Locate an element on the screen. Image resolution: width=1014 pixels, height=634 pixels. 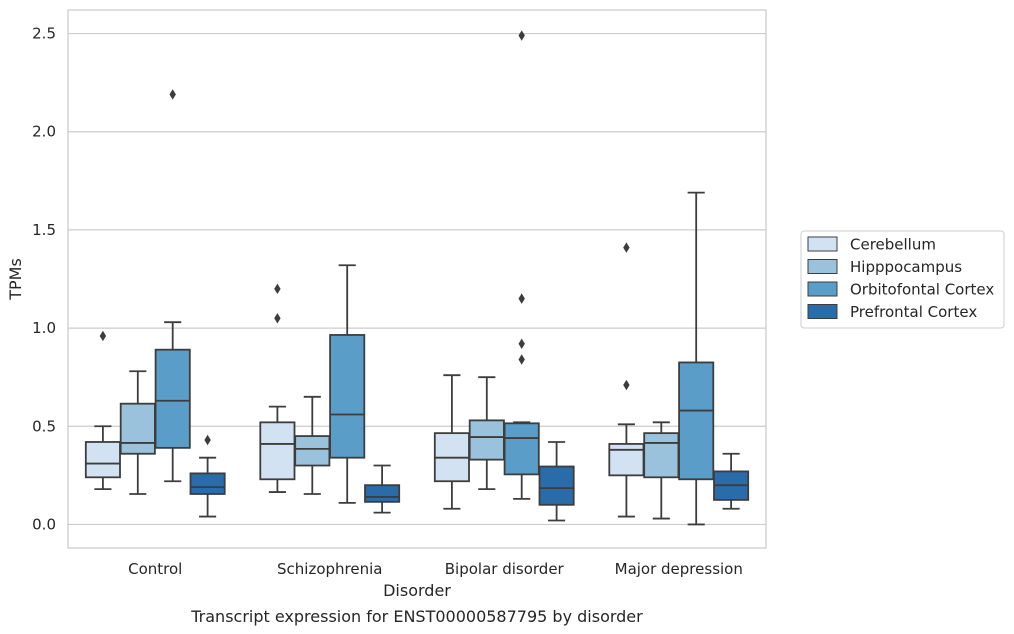
y-tick-label: 2.5 is located at coordinates (44, 34).